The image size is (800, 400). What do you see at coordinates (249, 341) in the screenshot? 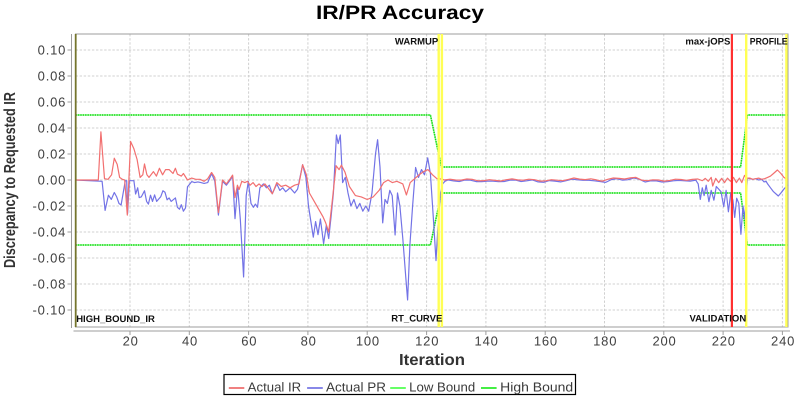
I see `svg-text: 60` at bounding box center [249, 341].